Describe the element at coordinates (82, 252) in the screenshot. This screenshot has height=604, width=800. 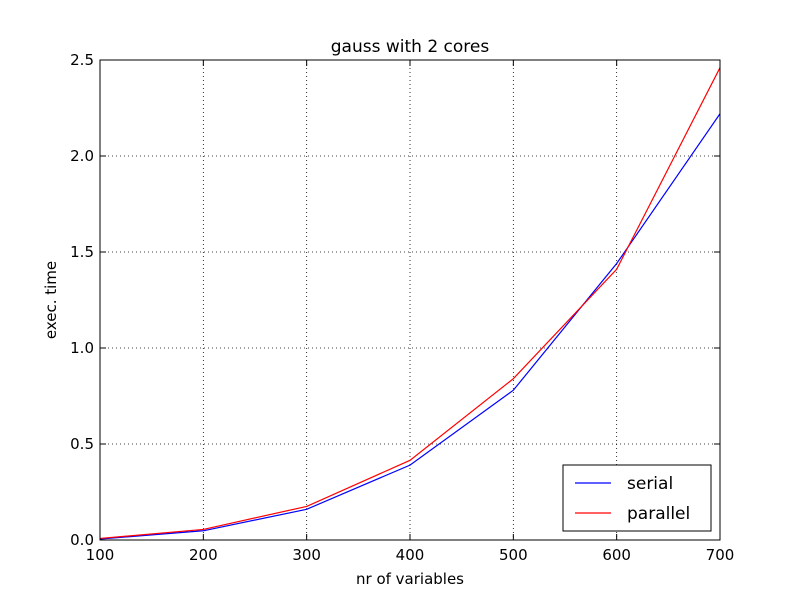
I see `y-tick-label: 1.5` at that location.